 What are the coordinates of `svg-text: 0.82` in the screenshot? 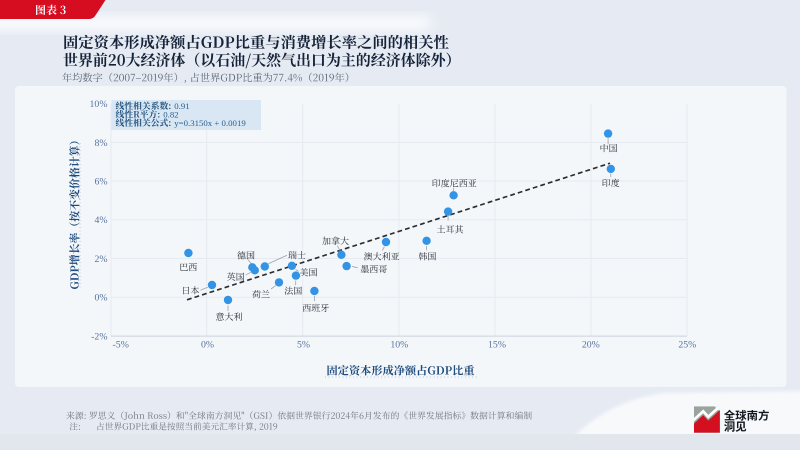 It's located at (170, 115).